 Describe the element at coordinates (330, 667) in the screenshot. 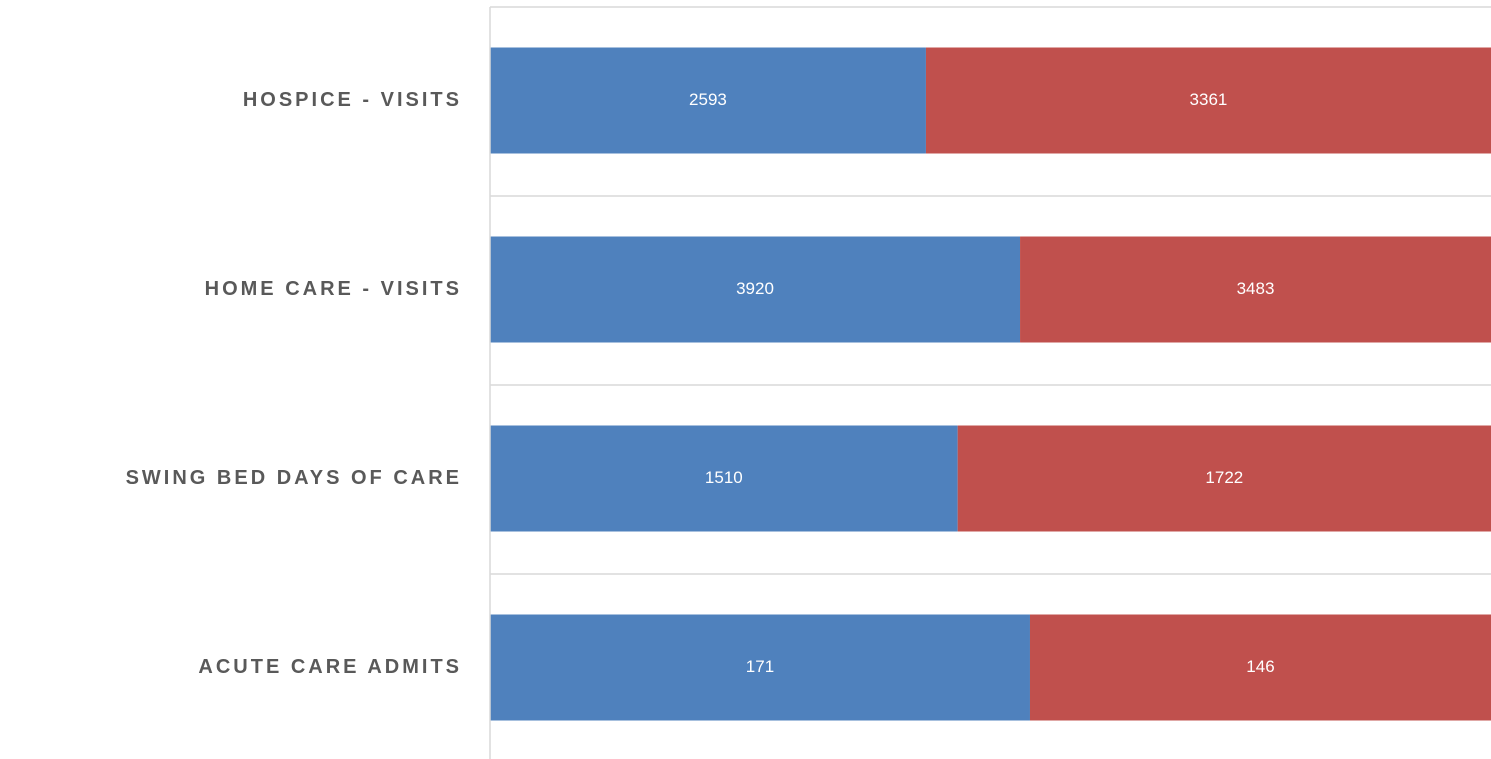

I see `y-tick-label: ACUTE CARE ADMITS` at that location.